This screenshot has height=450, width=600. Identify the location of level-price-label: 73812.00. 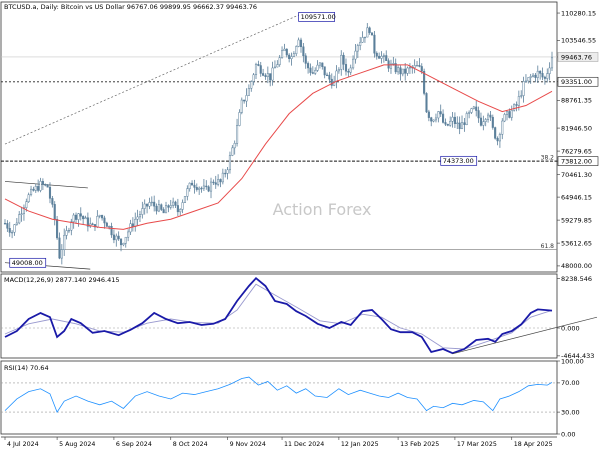
(576, 161).